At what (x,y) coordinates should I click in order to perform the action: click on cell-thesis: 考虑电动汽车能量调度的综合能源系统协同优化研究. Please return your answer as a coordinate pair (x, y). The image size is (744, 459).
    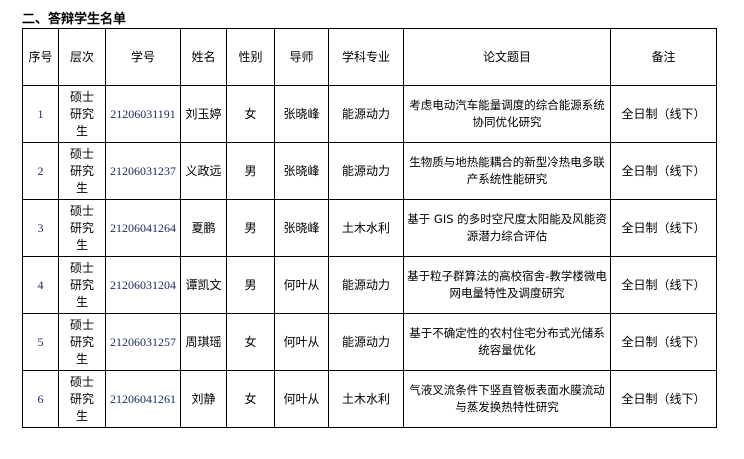
    Looking at the image, I should click on (507, 114).